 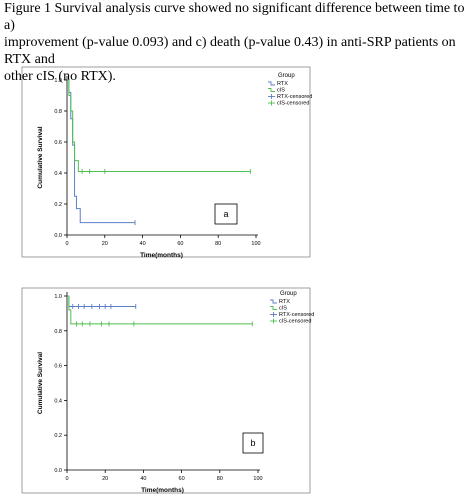 I want to click on chart-a-x-tick-label: 80, so click(x=218, y=244).